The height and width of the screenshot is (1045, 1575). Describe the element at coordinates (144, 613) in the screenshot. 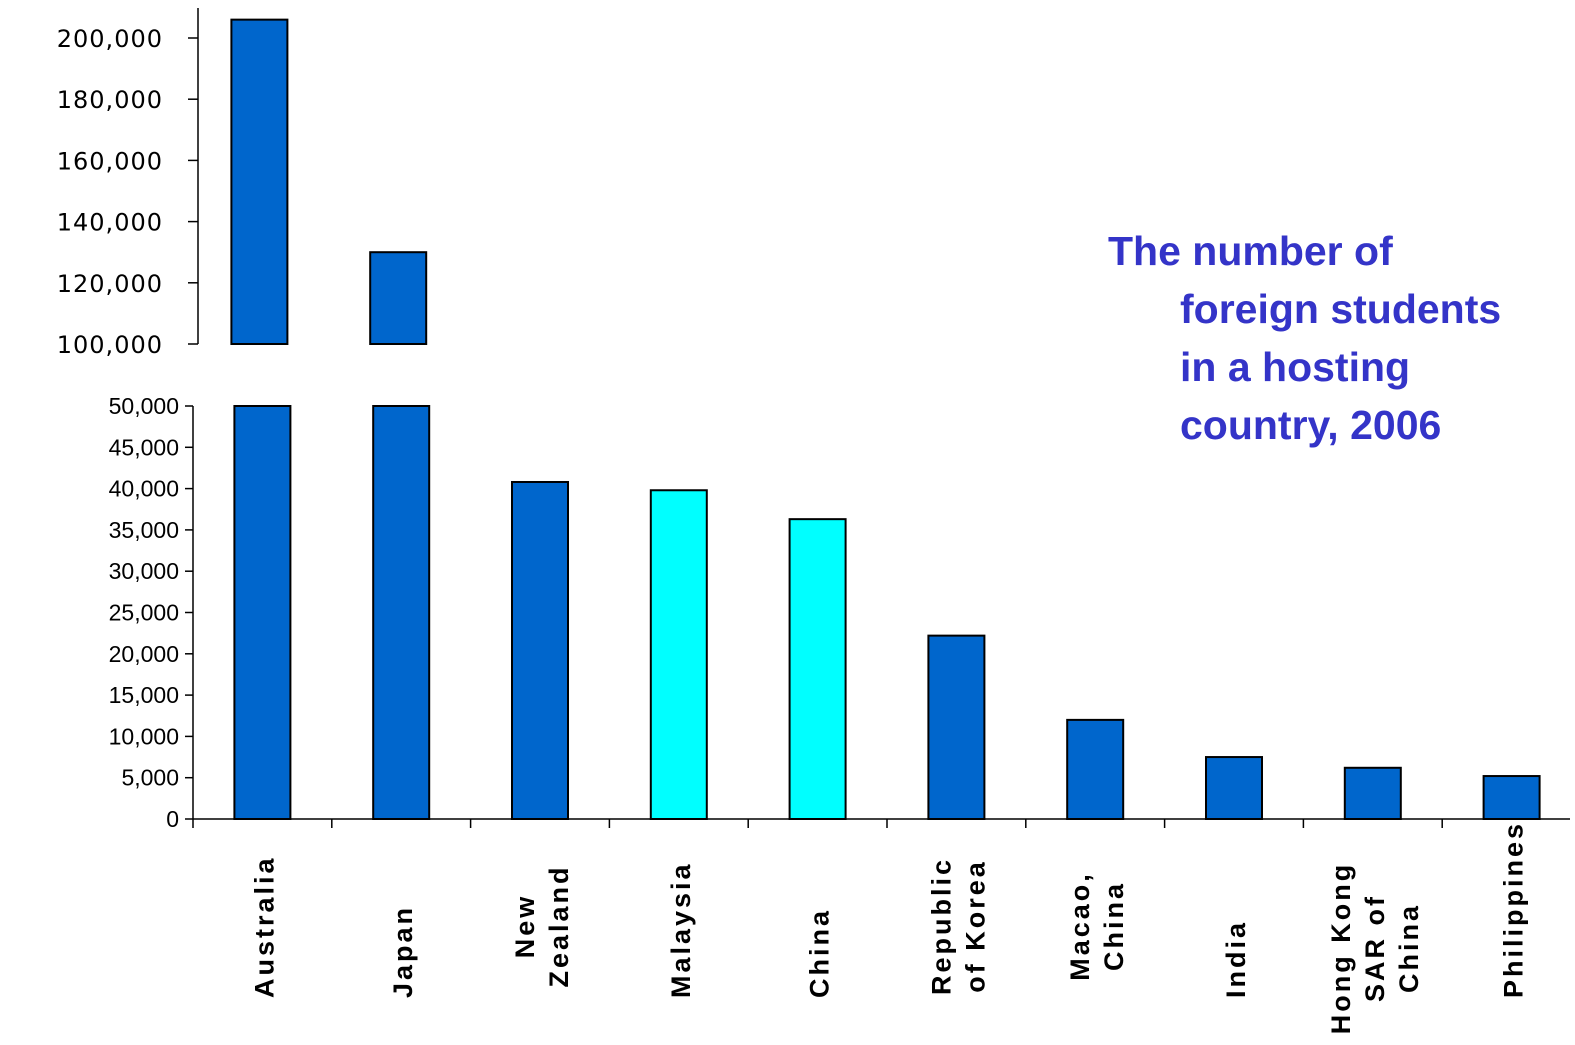

I see `lower-y-tick-label: 25,000` at that location.